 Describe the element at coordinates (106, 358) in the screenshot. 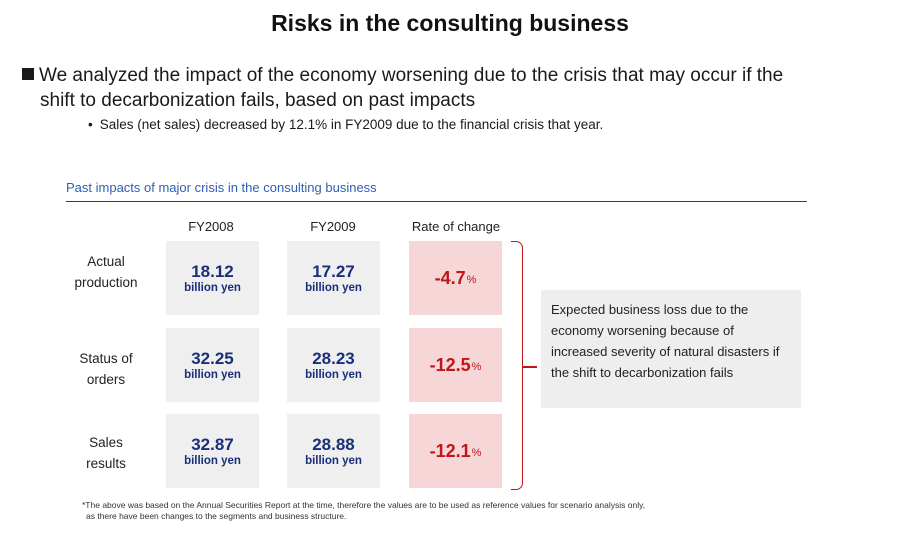

I see `row-label-line1: Status of` at that location.